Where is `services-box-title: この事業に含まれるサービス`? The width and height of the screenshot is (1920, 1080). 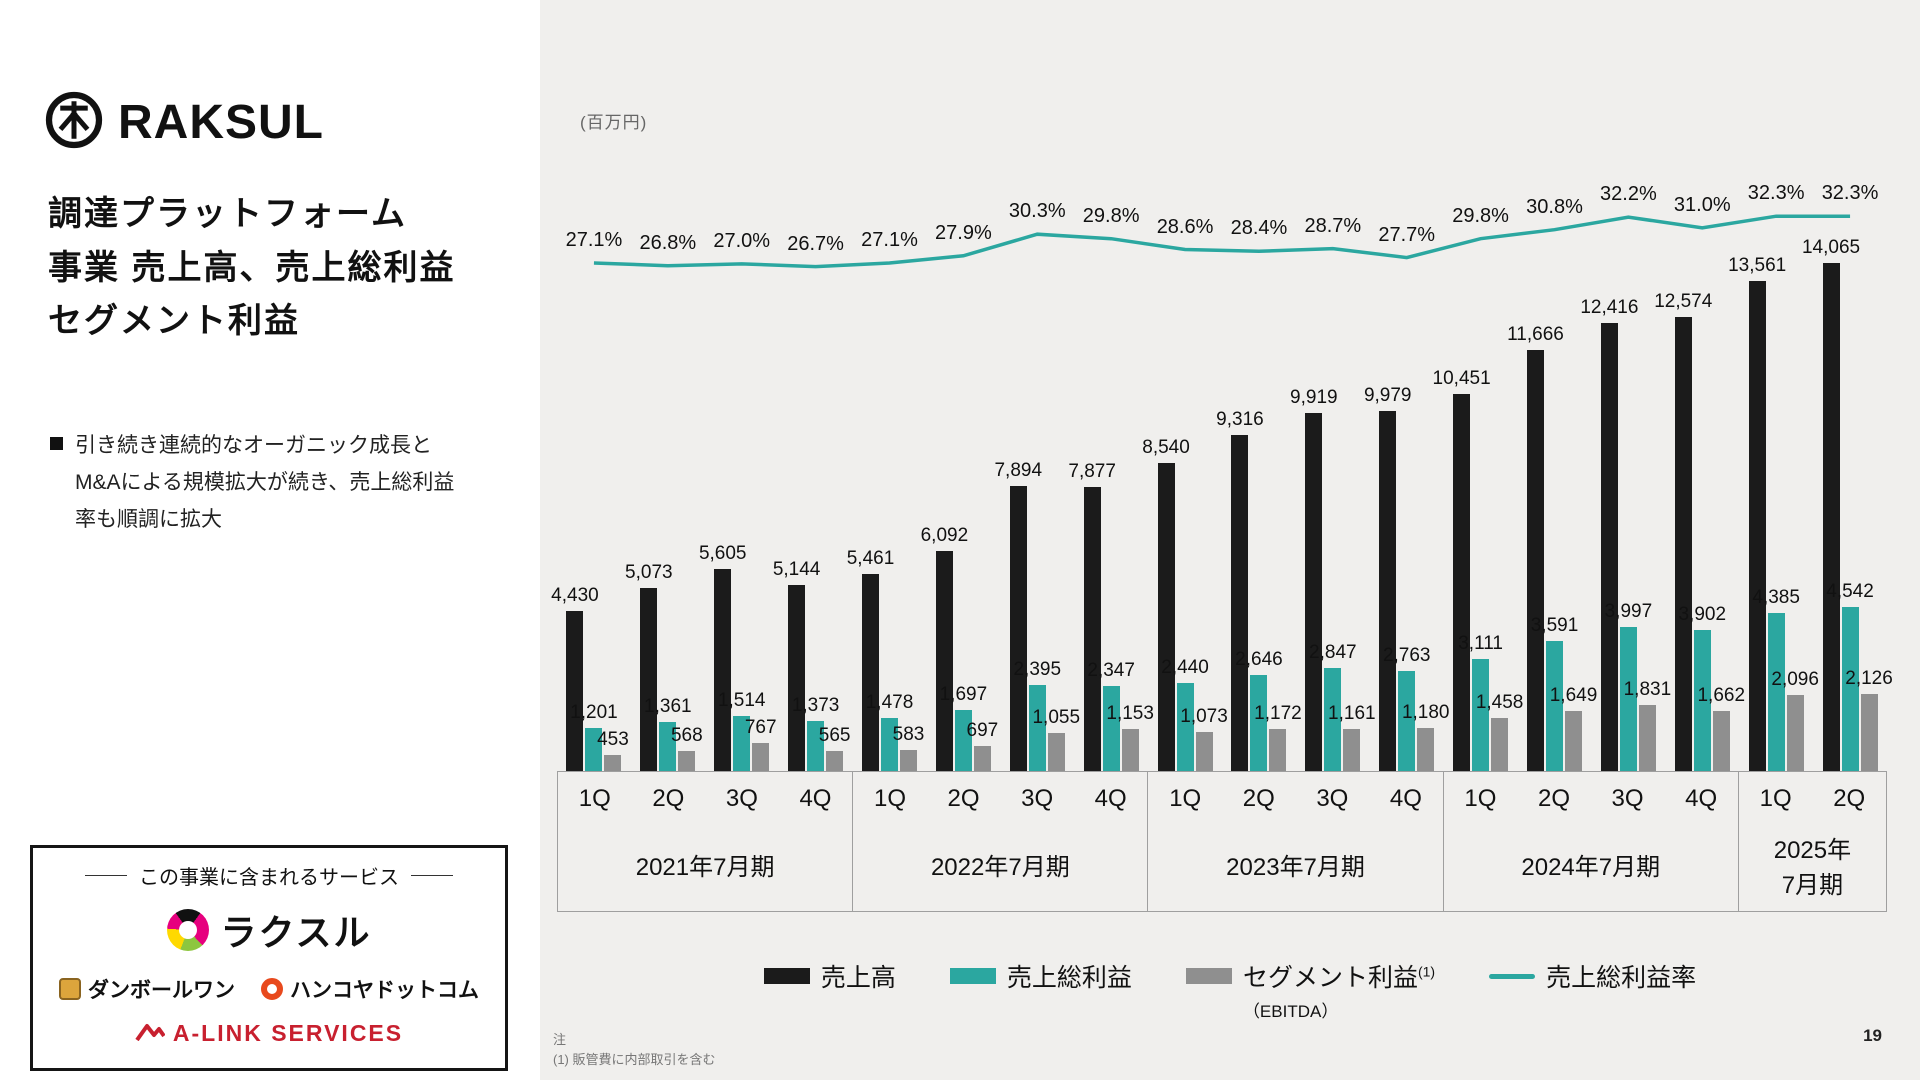 services-box-title: この事業に含まれるサービス is located at coordinates (269, 878).